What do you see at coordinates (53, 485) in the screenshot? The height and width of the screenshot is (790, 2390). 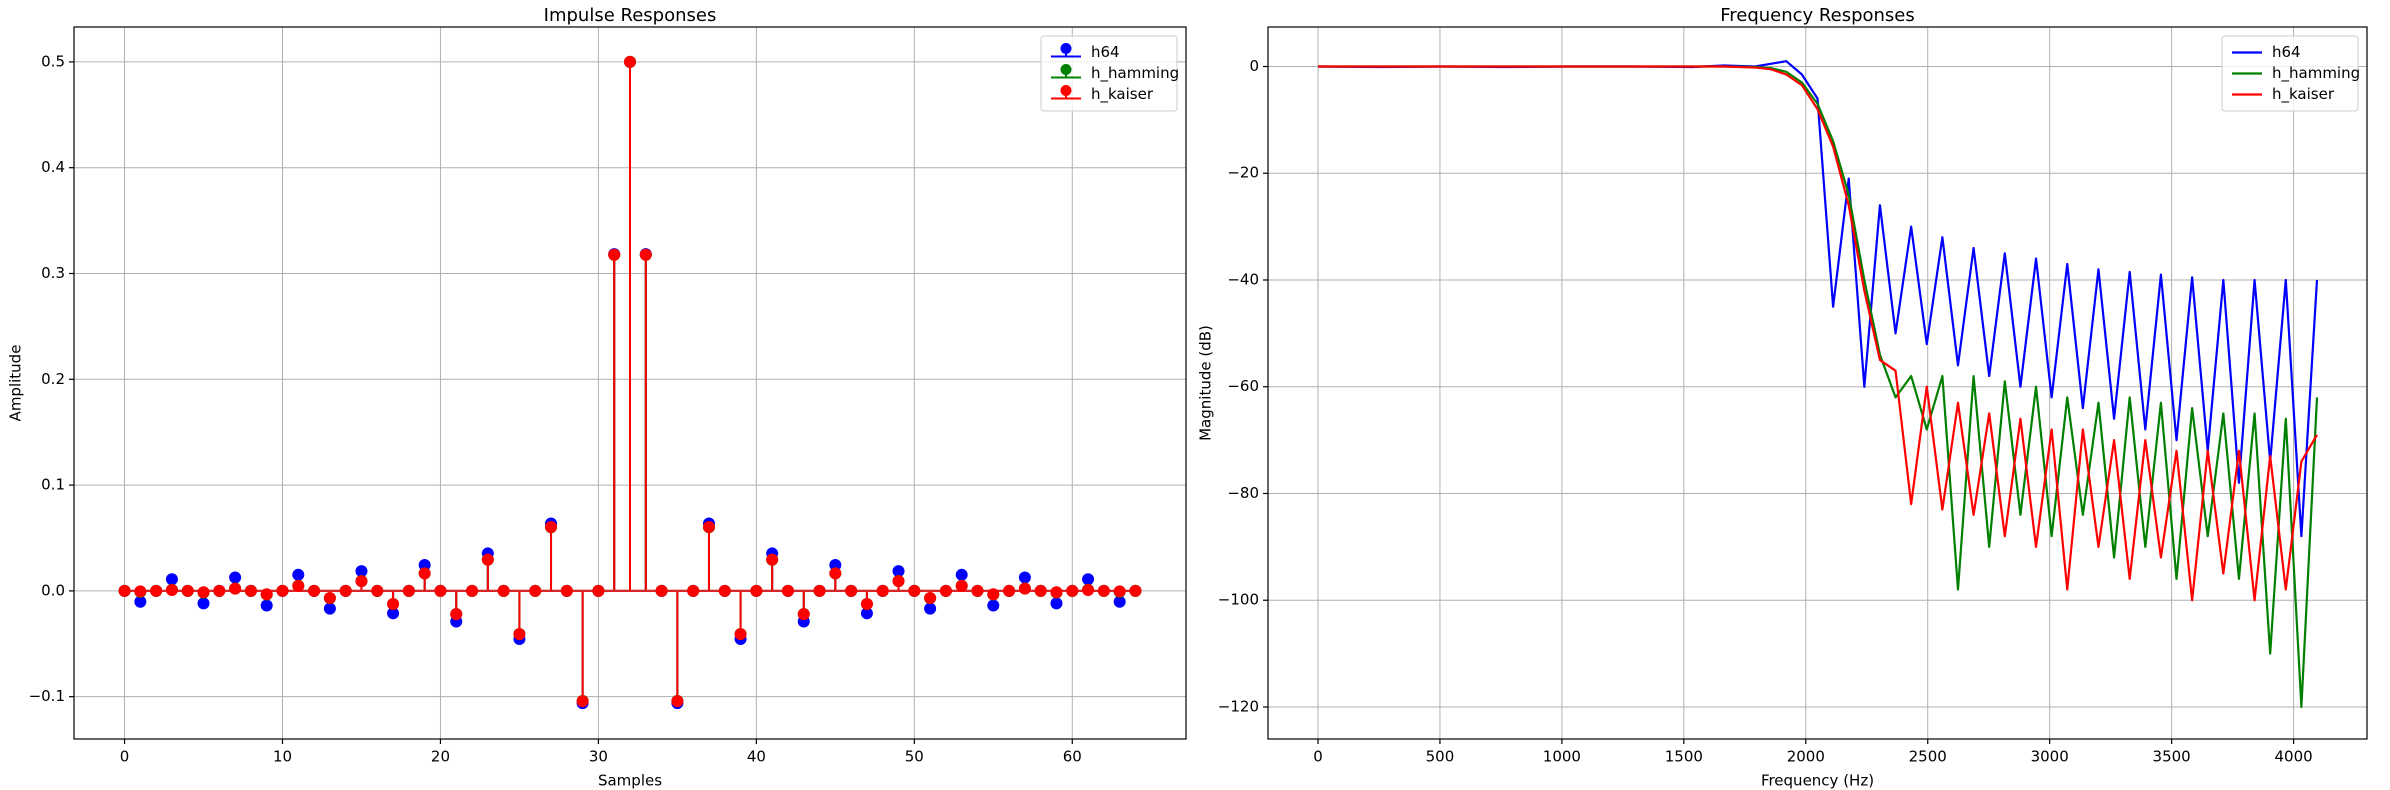 I see `y-tick-label: 0.1` at bounding box center [53, 485].